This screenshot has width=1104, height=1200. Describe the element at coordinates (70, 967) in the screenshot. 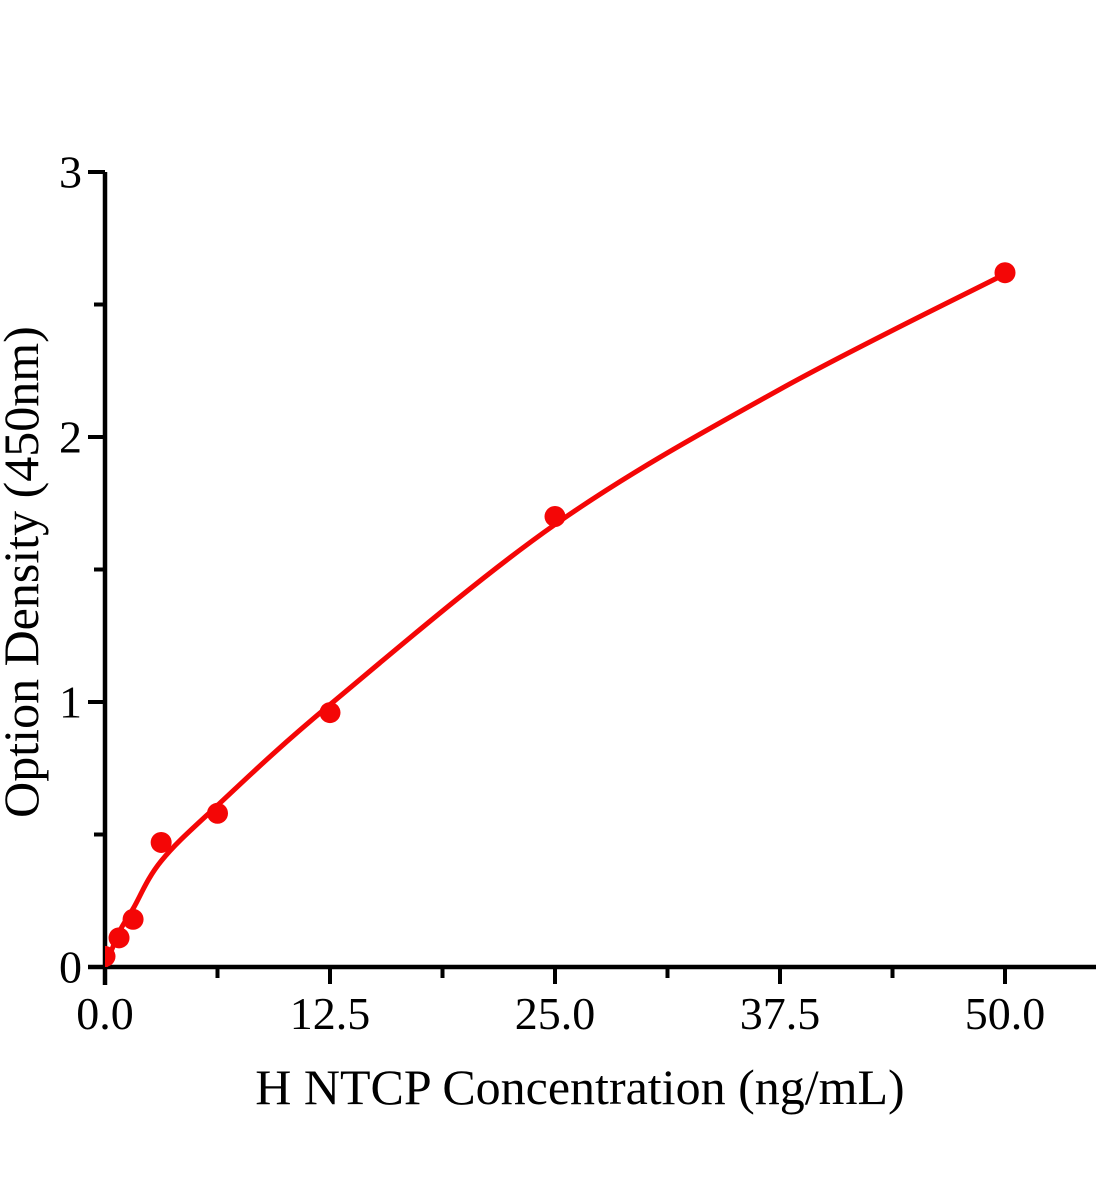

I see `y-tick-label: 0` at that location.